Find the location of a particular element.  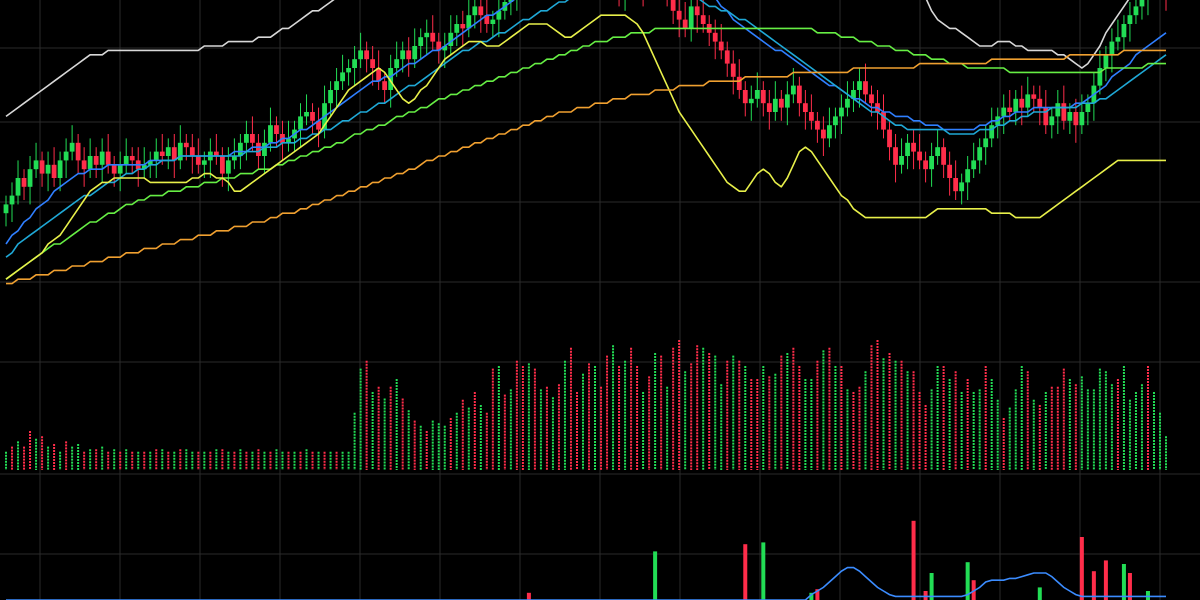

indicator-line is located at coordinates (586, 583).